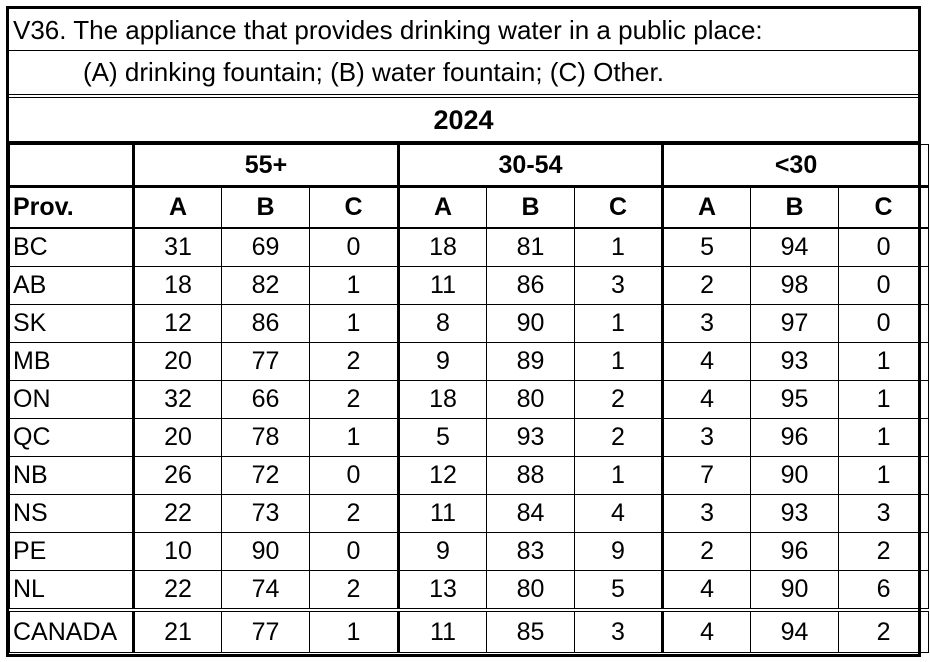  I want to click on age-group-header-row: 55+ 30-54 <30, so click(469, 166).